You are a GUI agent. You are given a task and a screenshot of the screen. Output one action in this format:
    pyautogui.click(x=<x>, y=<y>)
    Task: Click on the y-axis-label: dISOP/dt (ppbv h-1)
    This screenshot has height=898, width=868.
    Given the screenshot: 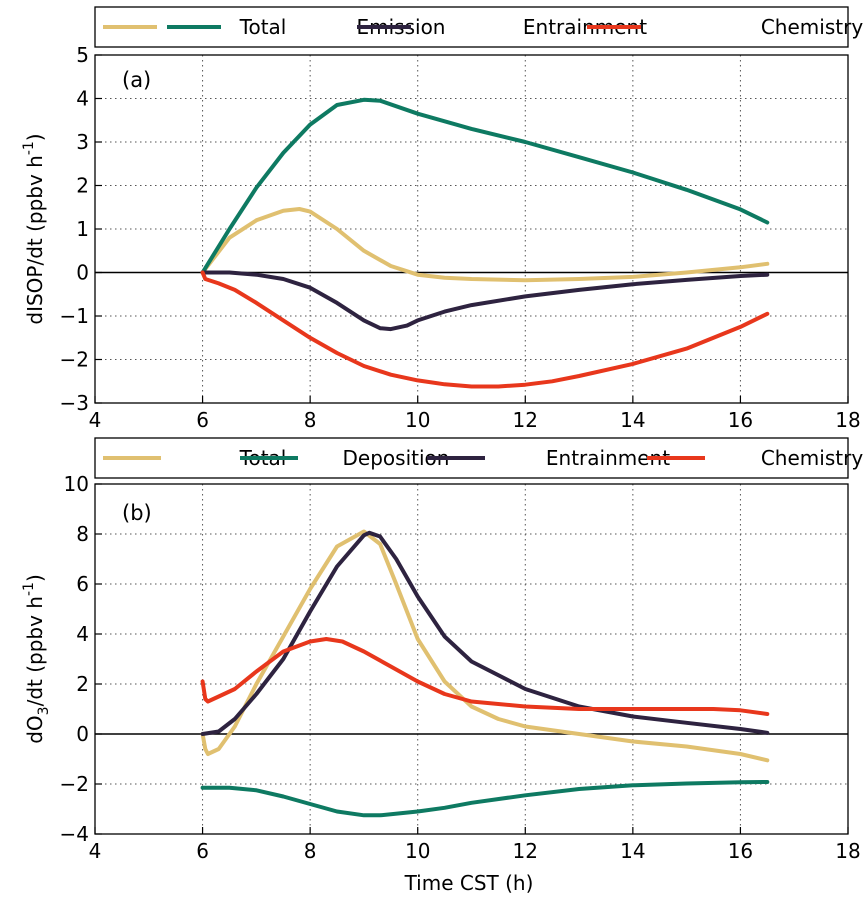 What is the action you would take?
    pyautogui.click(x=34, y=228)
    